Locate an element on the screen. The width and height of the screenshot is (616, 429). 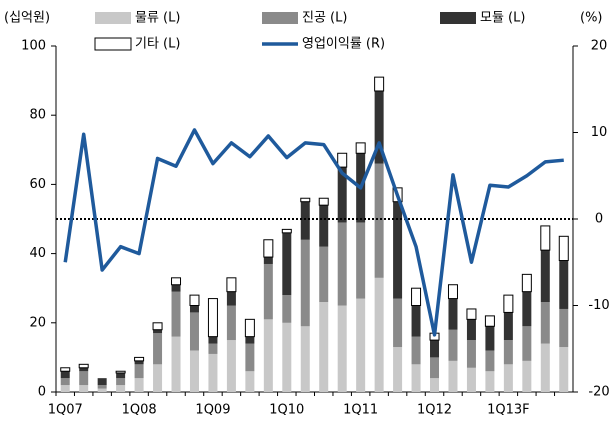
y2-tick-label: -10 is located at coordinates (598, 305).